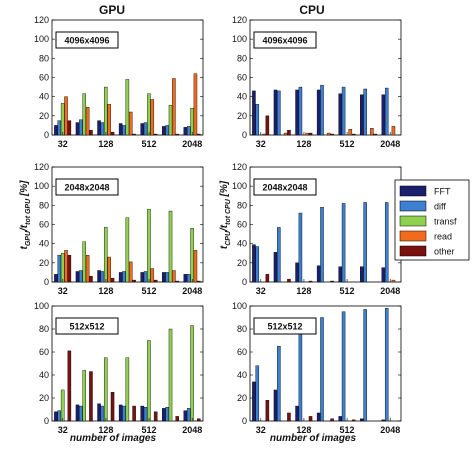 This screenshot has width=474, height=452. What do you see at coordinates (317, 368) in the screenshot?
I see `panel-cpu-512x512: 0 20 40 60 80 100 32 128 512 2048 512x512` at bounding box center [317, 368].